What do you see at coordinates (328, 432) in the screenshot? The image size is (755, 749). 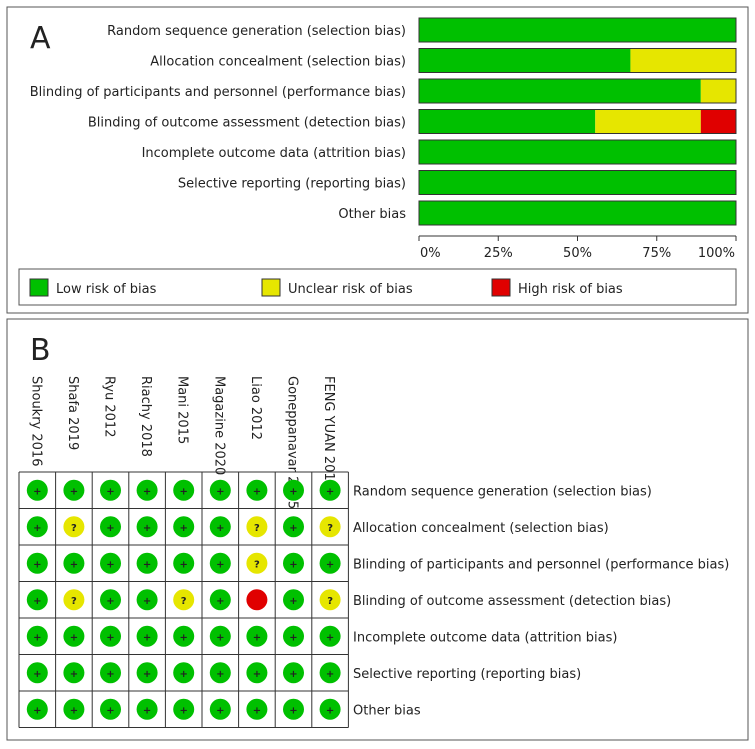 I see `study-label: FENG YUAN 2016` at bounding box center [328, 432].